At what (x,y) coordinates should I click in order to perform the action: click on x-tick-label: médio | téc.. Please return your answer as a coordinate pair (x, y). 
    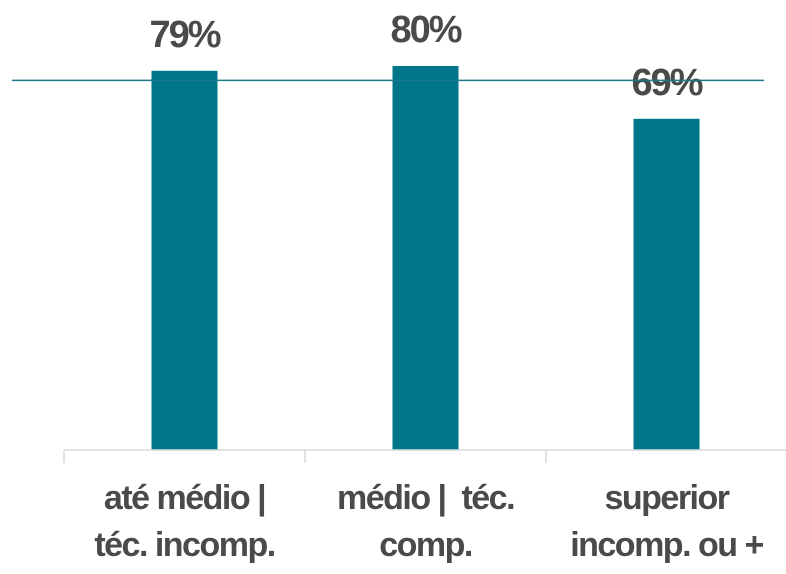
    Looking at the image, I should click on (425, 498).